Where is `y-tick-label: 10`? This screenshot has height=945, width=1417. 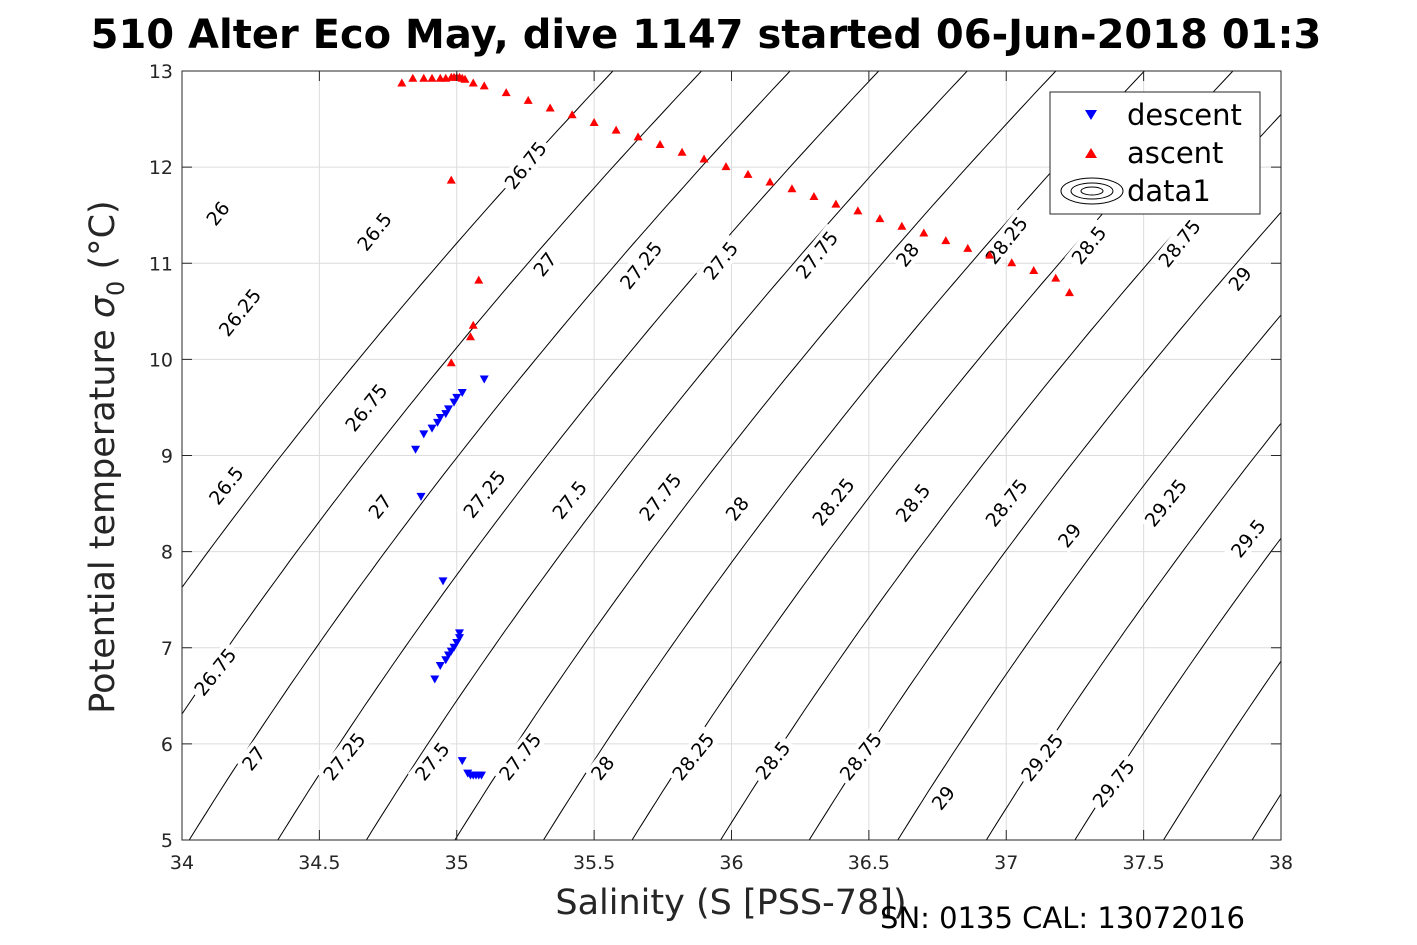
y-tick-label: 10 is located at coordinates (161, 360).